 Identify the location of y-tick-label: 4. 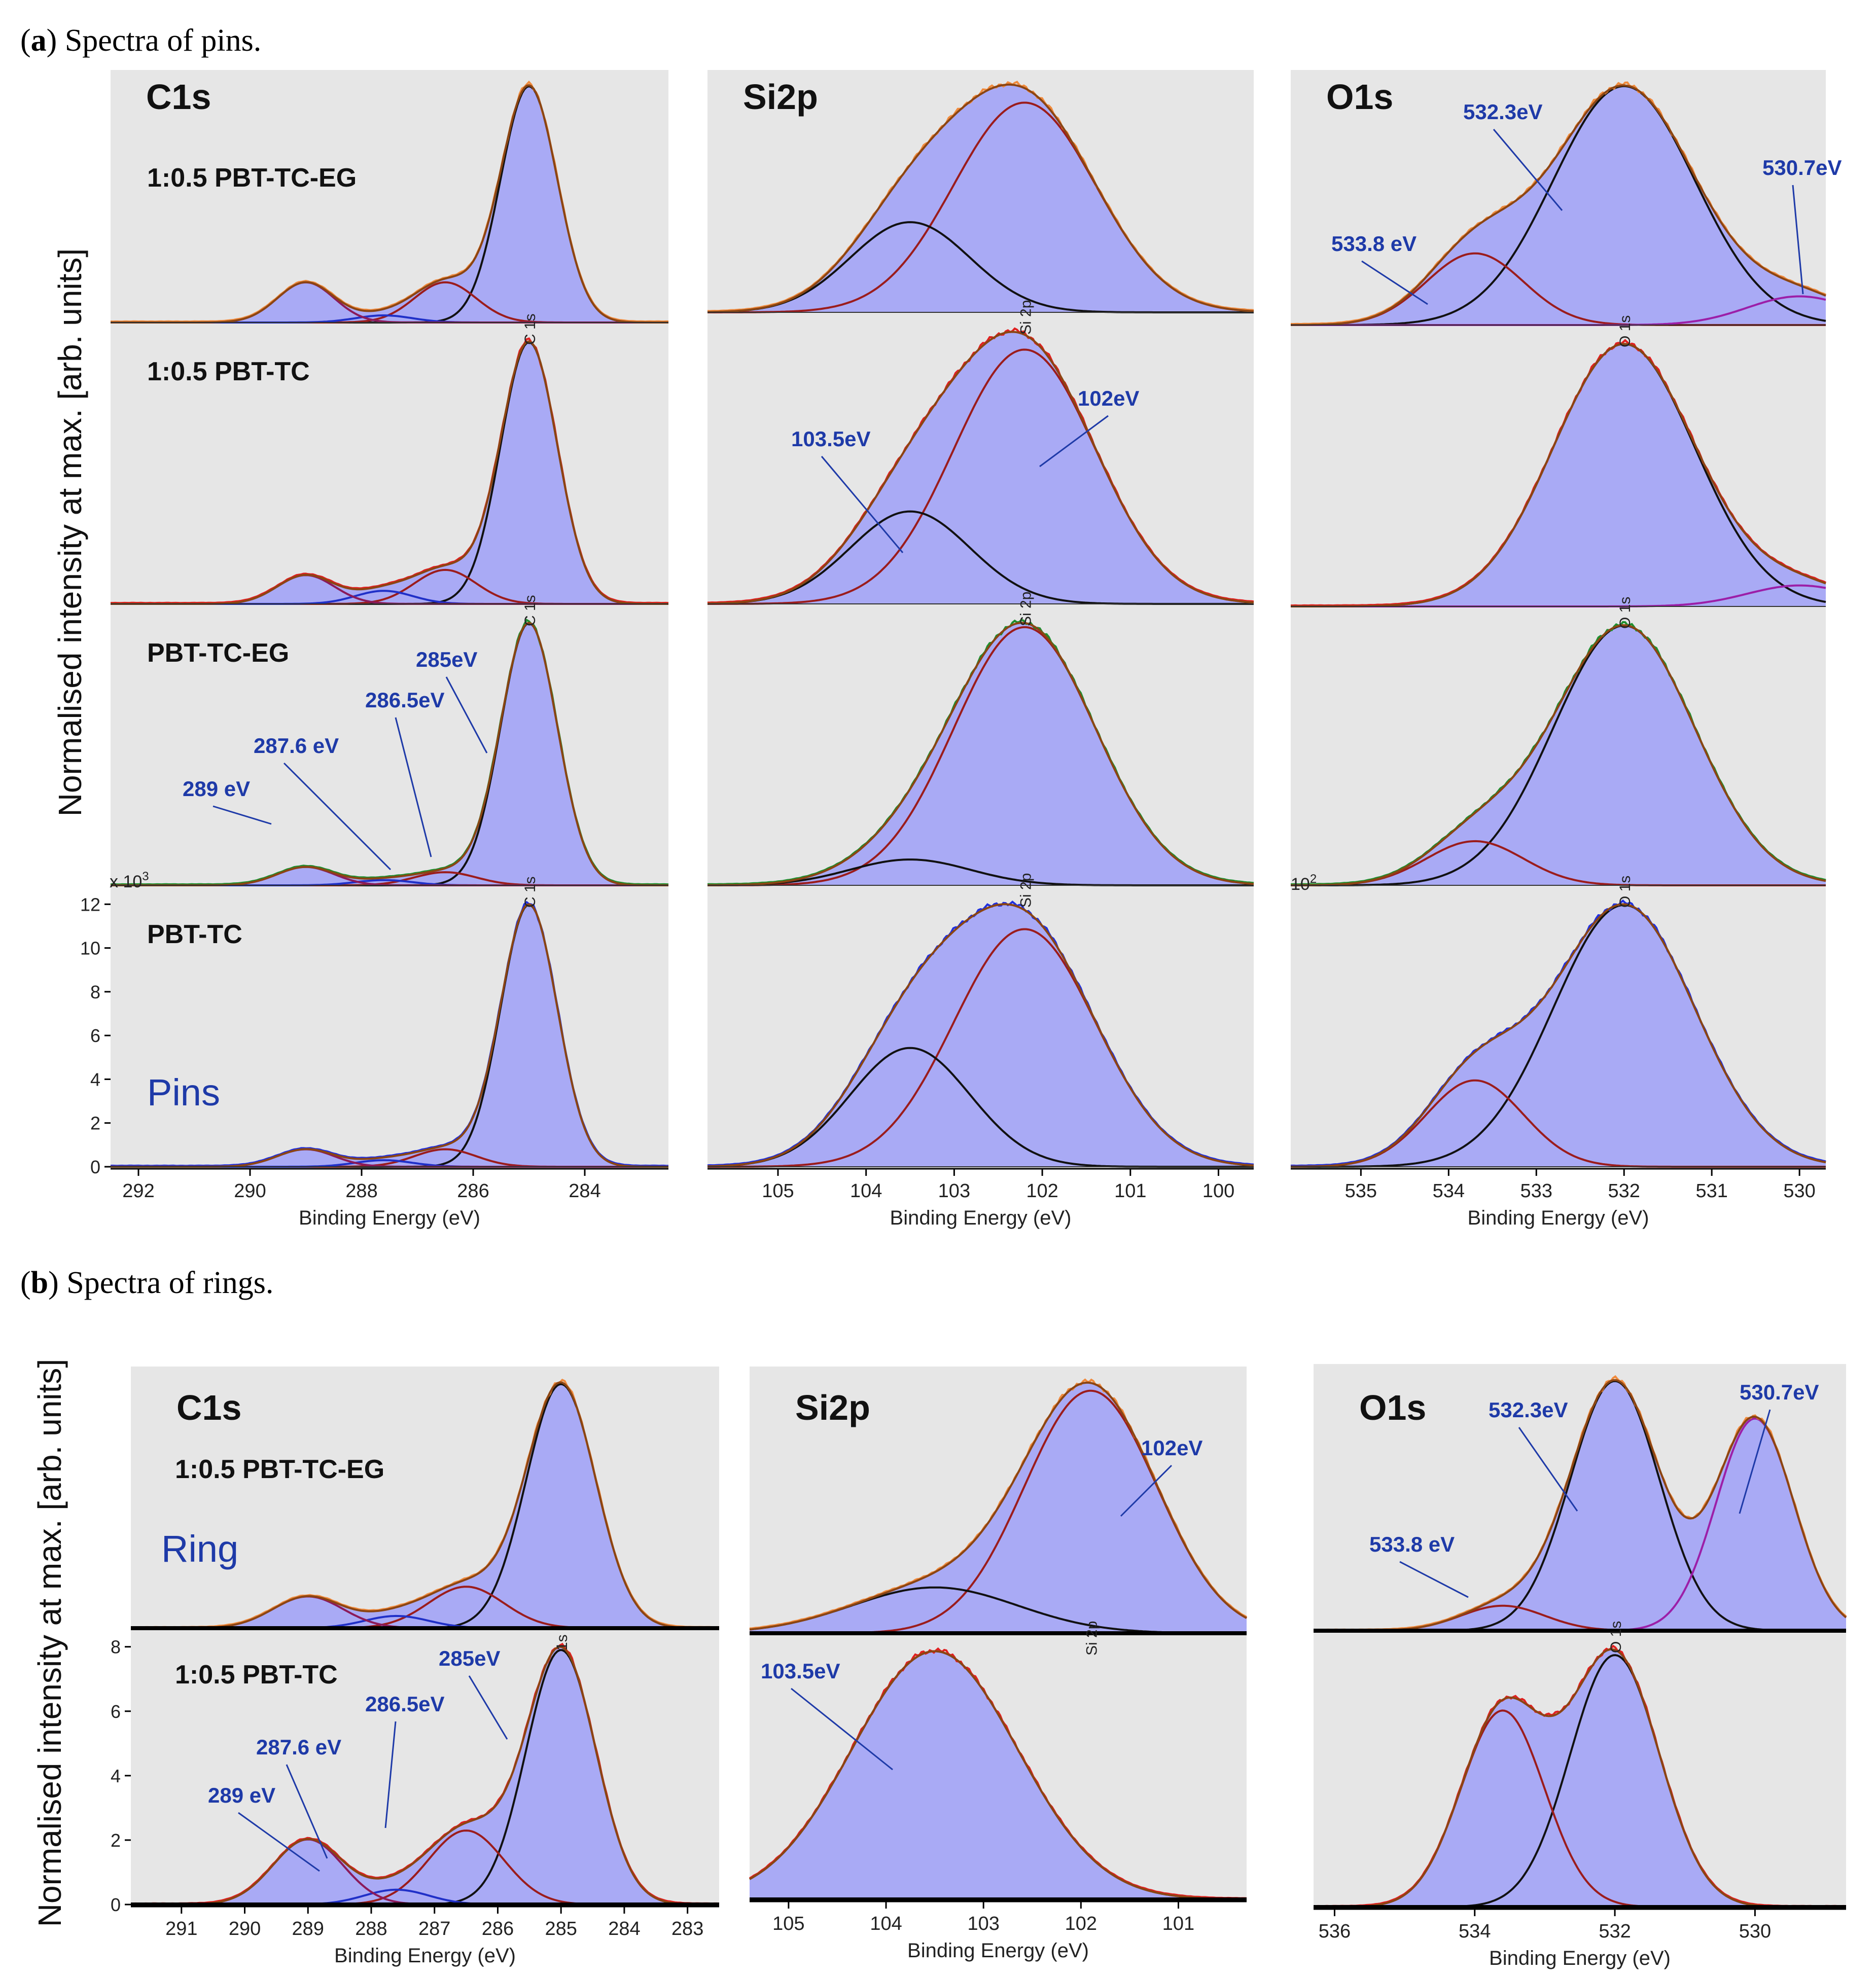
(116, 1776).